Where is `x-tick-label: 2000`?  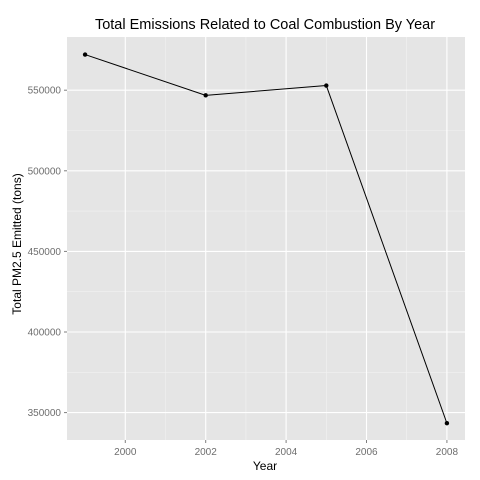
x-tick-label: 2000 is located at coordinates (125, 452).